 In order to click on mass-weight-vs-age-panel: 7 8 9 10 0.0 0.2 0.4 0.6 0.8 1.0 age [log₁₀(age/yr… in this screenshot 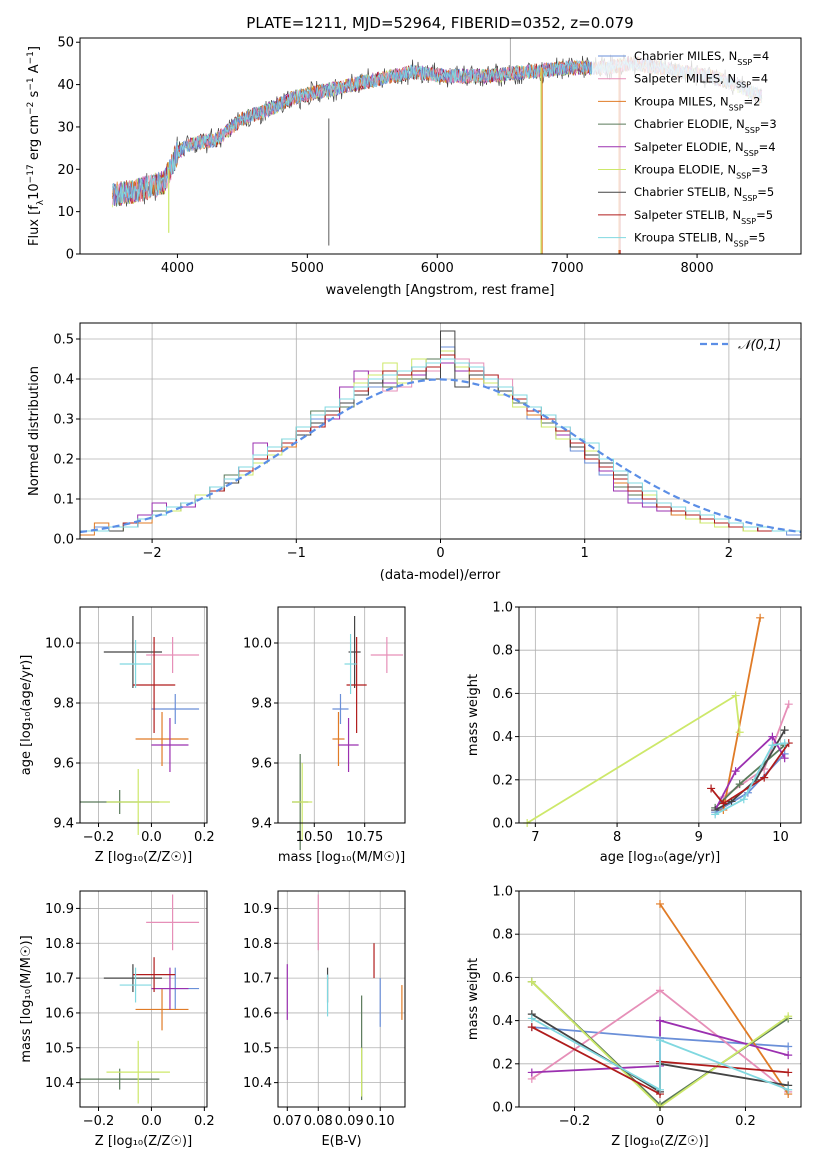, I will do `click(634, 733)`.